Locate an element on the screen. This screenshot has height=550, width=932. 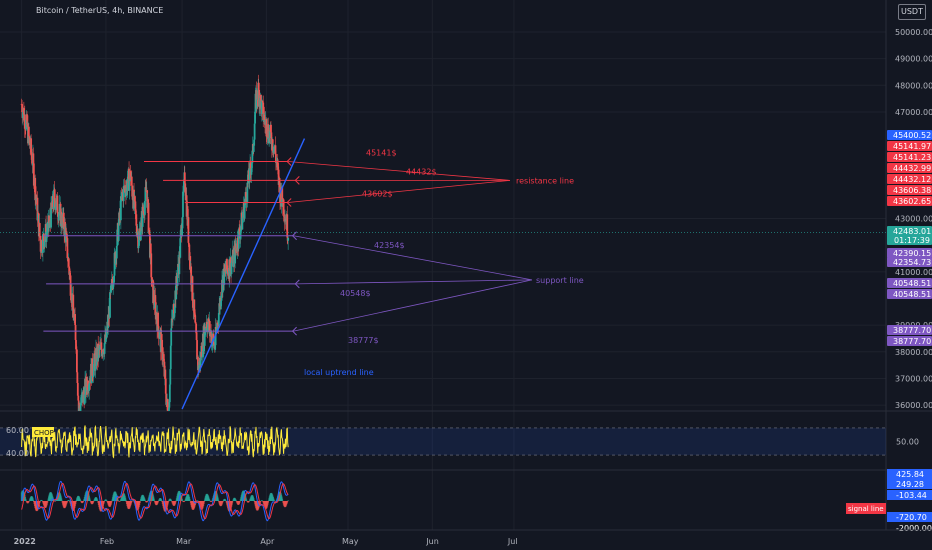
chop-tick: 40.00 is located at coordinates (17, 453).